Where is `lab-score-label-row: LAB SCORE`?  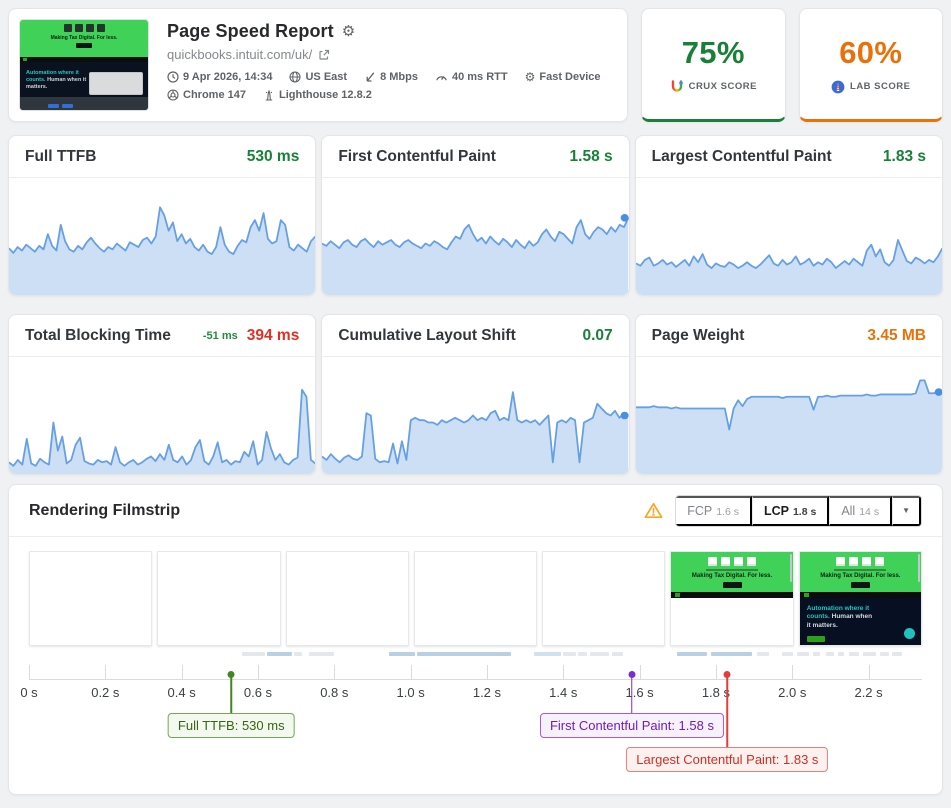 lab-score-label-row: LAB SCORE is located at coordinates (870, 87).